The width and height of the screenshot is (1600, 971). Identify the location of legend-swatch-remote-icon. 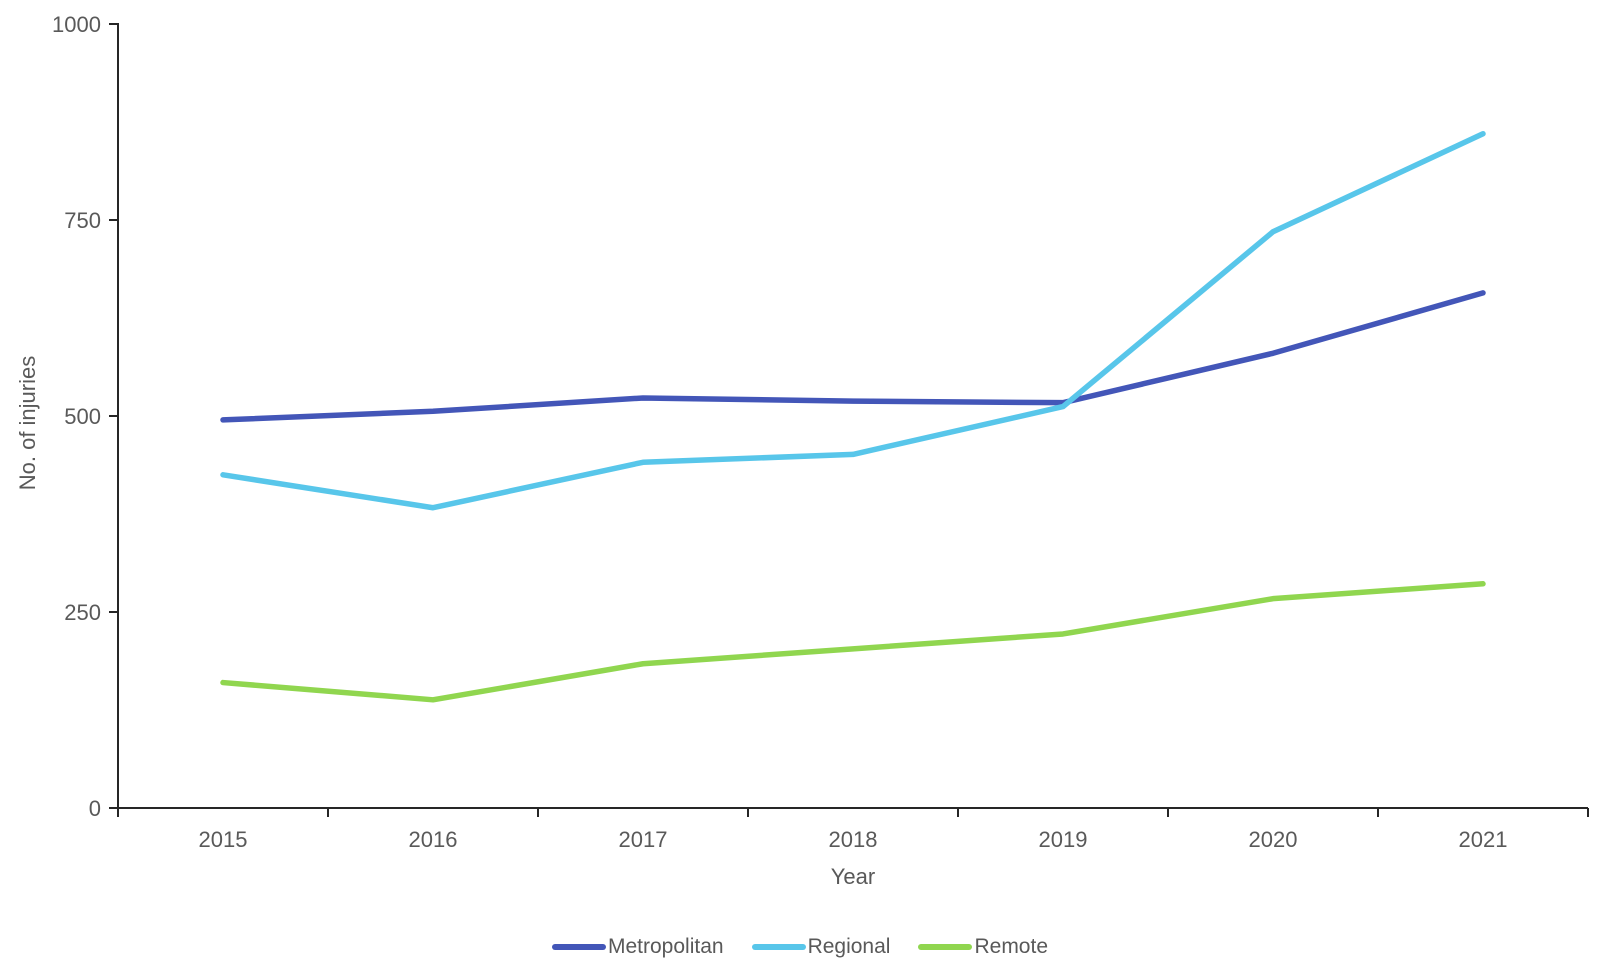
(945, 947).